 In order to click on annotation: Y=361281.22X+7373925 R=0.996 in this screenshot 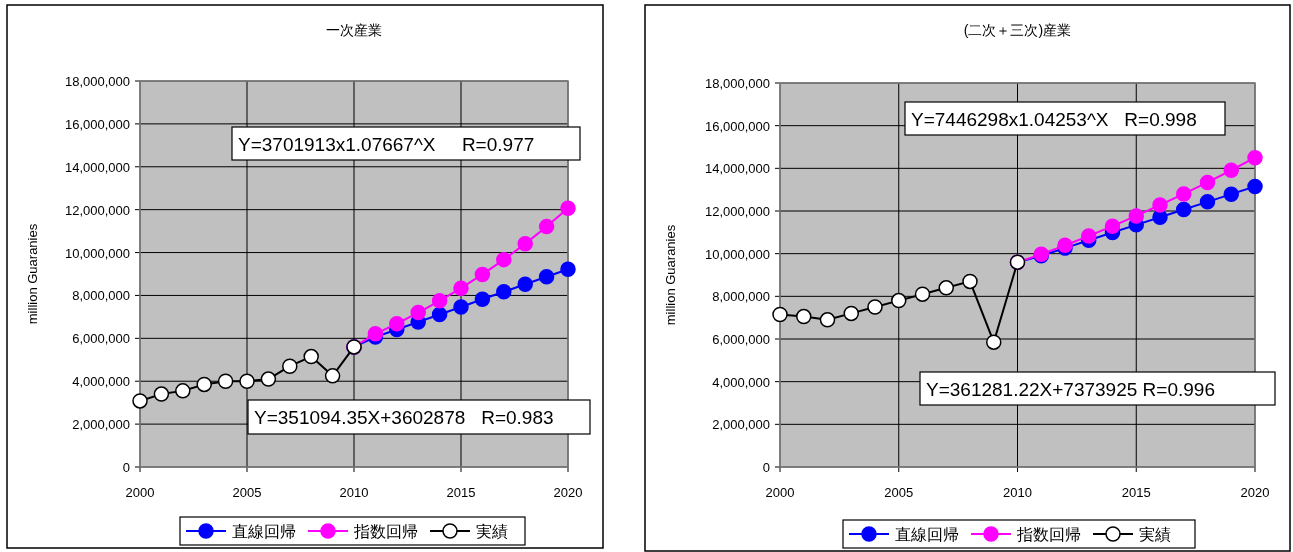, I will do `click(1070, 389)`.